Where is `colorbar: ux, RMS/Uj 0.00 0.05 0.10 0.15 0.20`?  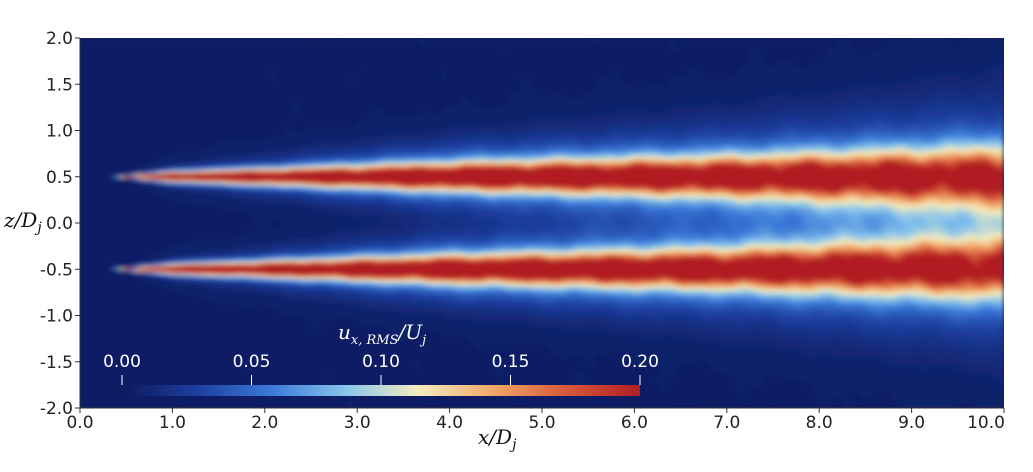
colorbar: ux, RMS/Uj 0.00 0.05 0.10 0.15 0.20 is located at coordinates (381, 358).